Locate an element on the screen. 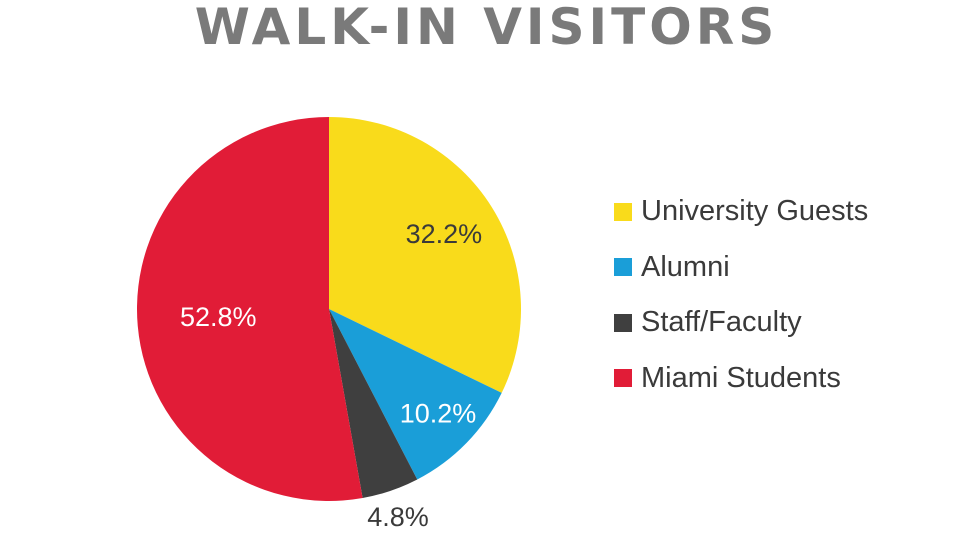  data-label-alumni: 10.2% is located at coordinates (438, 414).